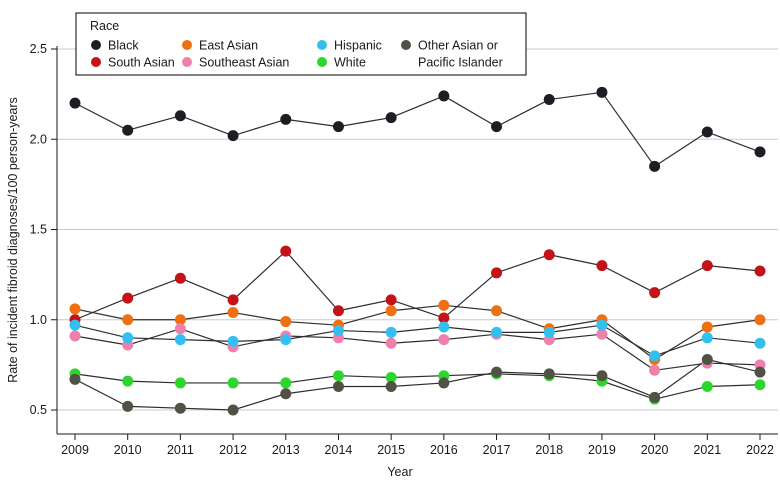 This screenshot has height=490, width=780. I want to click on data-point-4-2010, so click(128, 338).